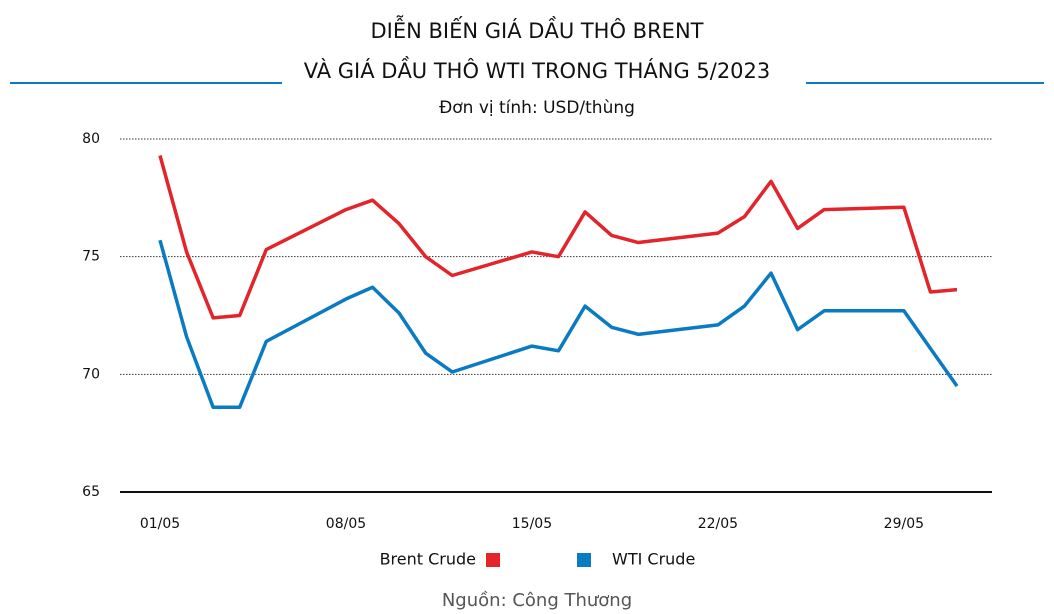 The width and height of the screenshot is (1054, 614). I want to click on x-tick-label: 29/05, so click(904, 524).